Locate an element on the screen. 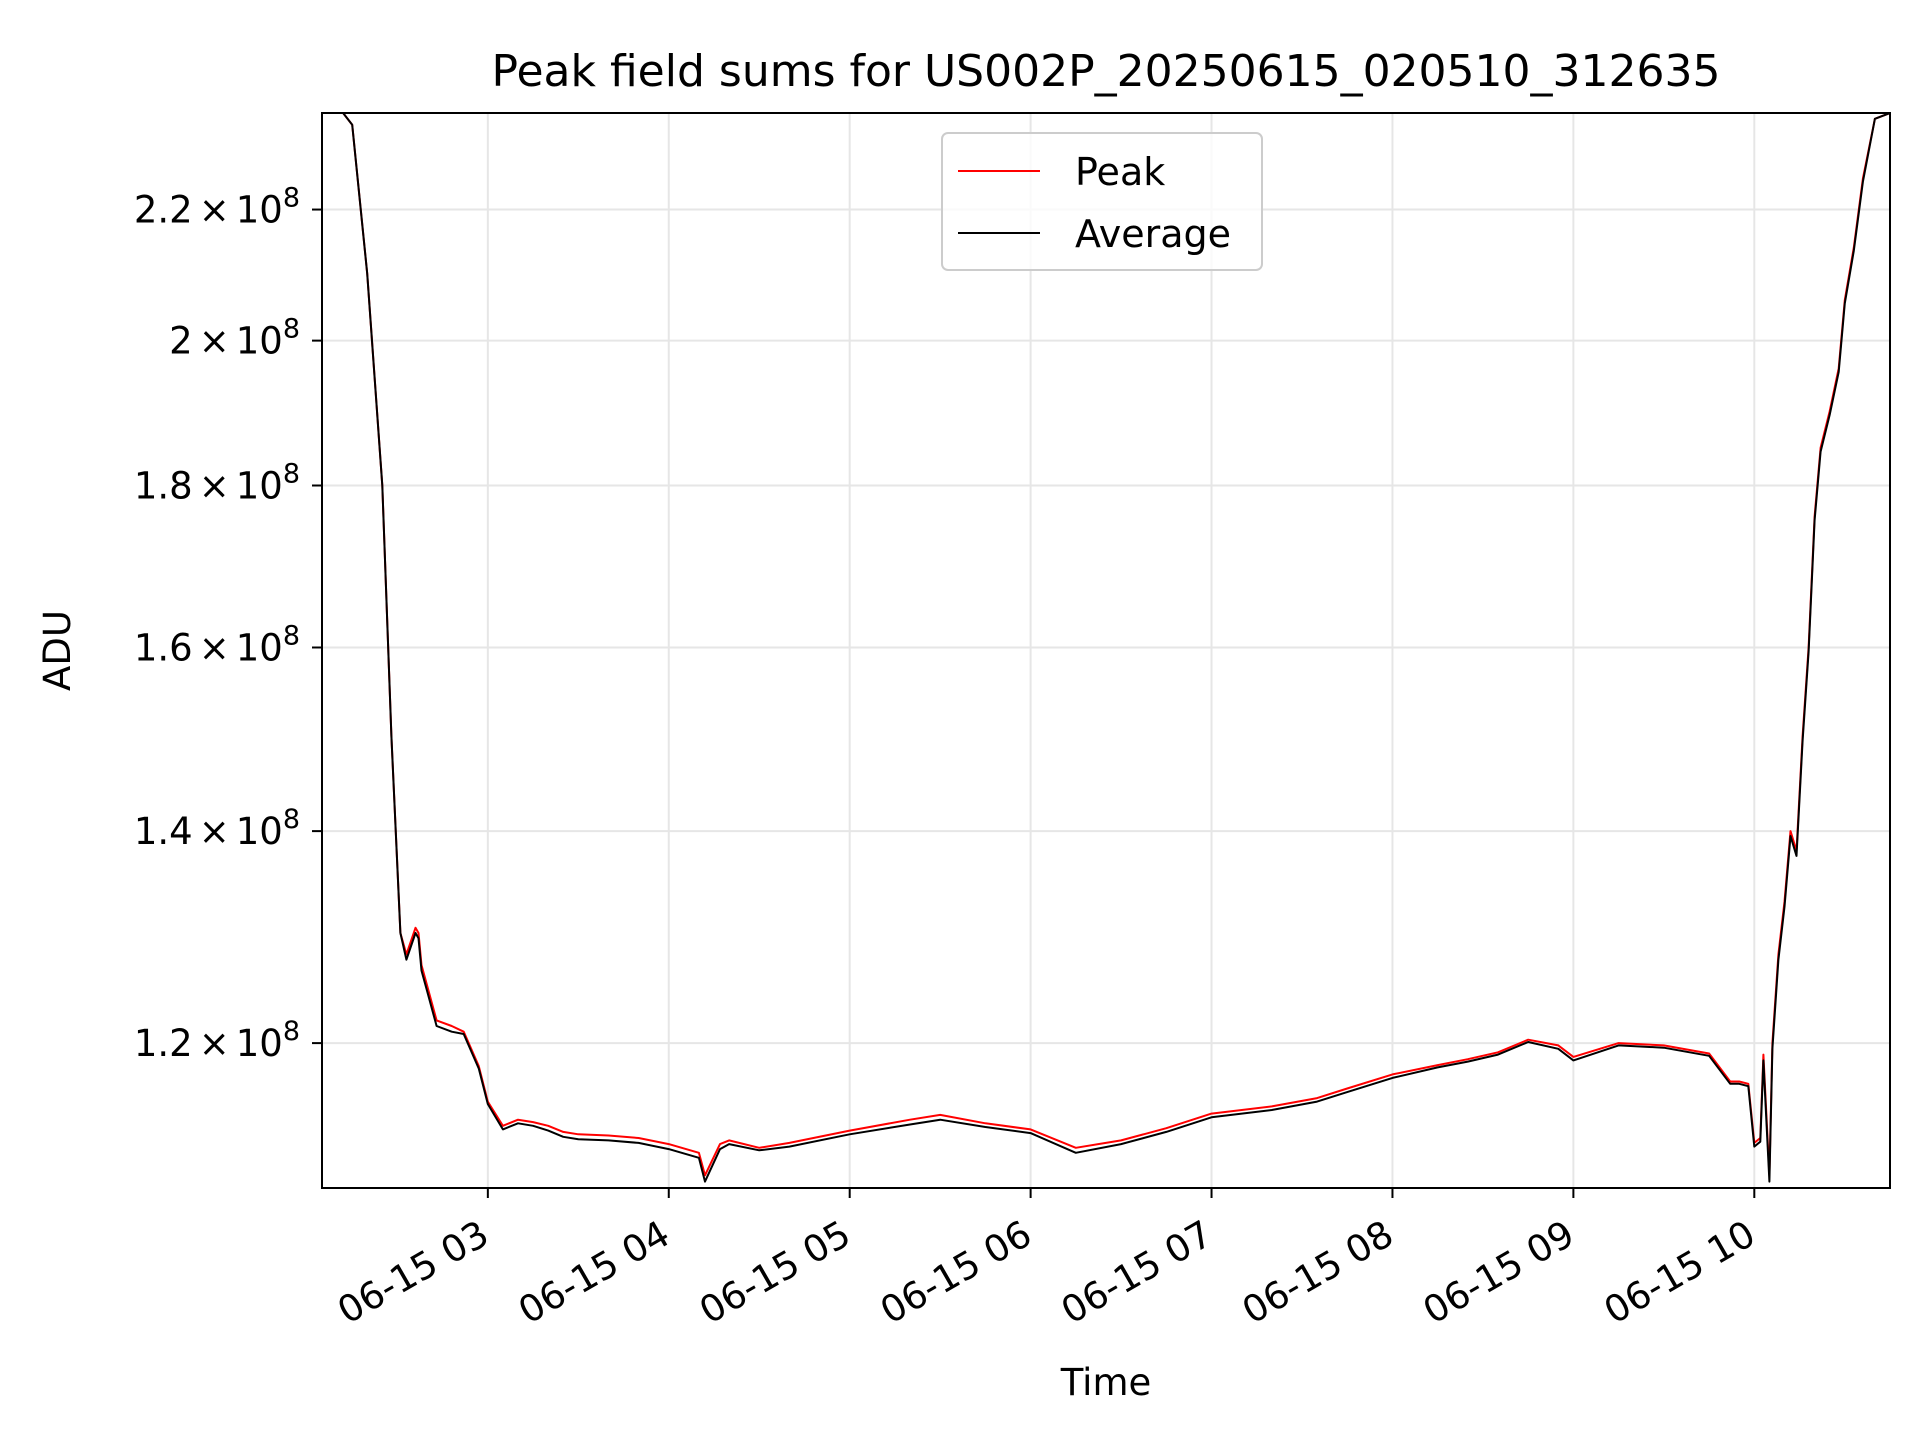 The height and width of the screenshot is (1440, 1920). y-tick-mantissa: 1.2 is located at coordinates (163, 1043).